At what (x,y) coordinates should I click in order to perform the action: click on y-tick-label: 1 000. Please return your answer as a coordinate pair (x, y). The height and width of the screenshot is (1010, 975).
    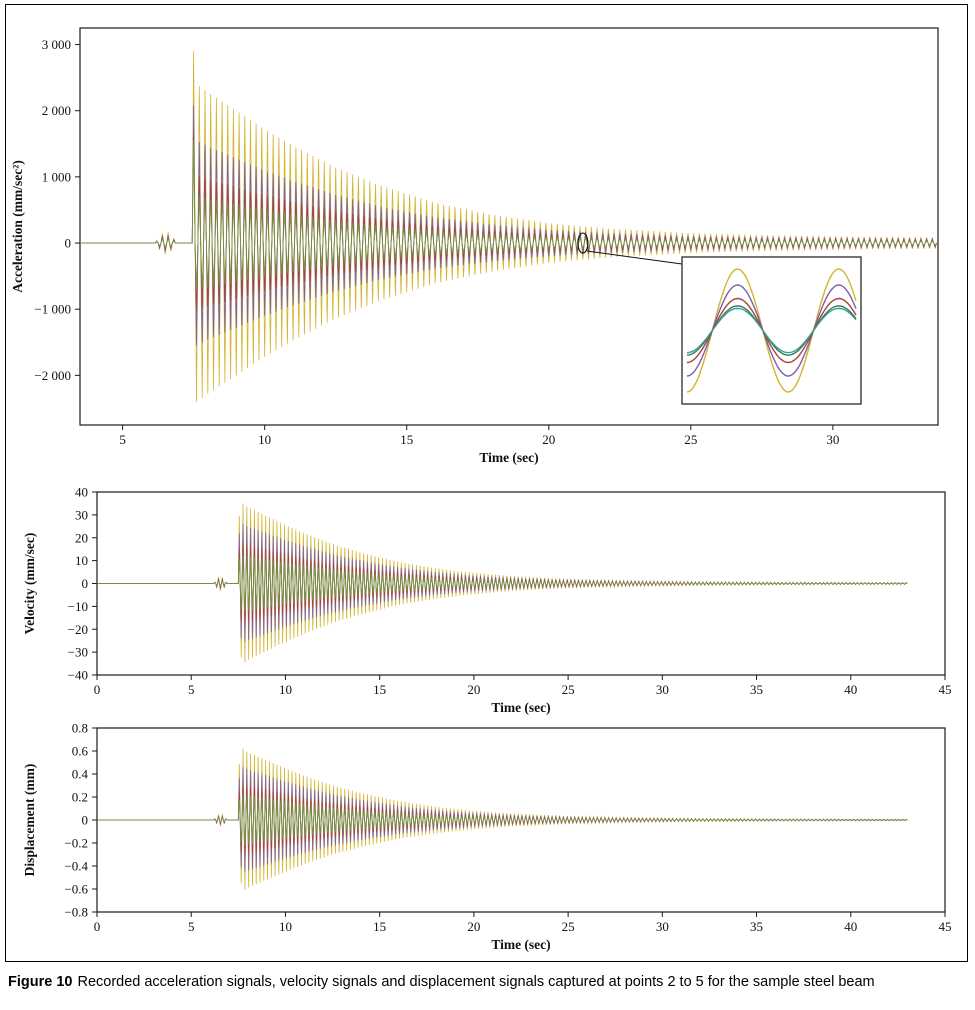
    Looking at the image, I should click on (56, 176).